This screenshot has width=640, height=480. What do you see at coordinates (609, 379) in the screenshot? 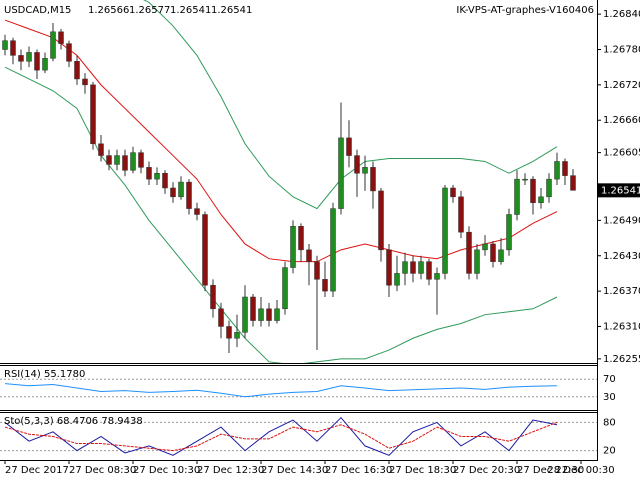
I see `level-label: 70` at bounding box center [609, 379].